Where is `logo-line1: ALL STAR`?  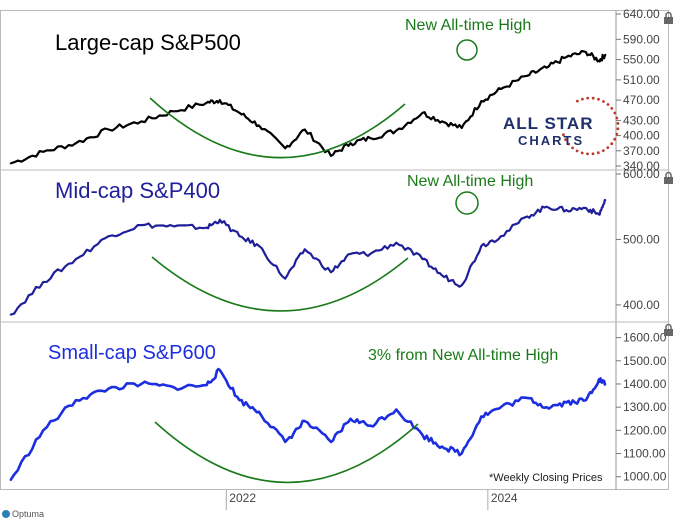 logo-line1: ALL STAR is located at coordinates (548, 123).